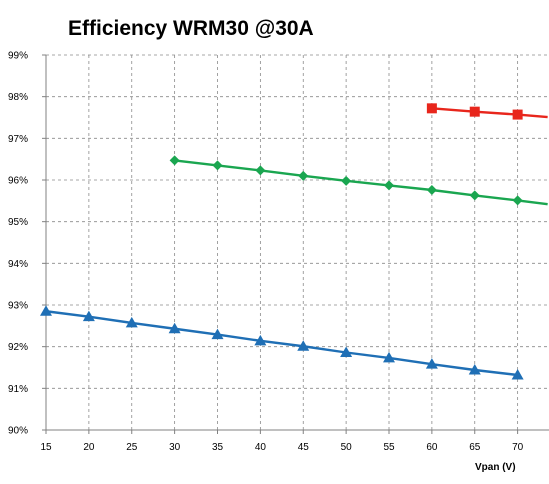  What do you see at coordinates (18, 222) in the screenshot?
I see `y-tick-label: 95%` at bounding box center [18, 222].